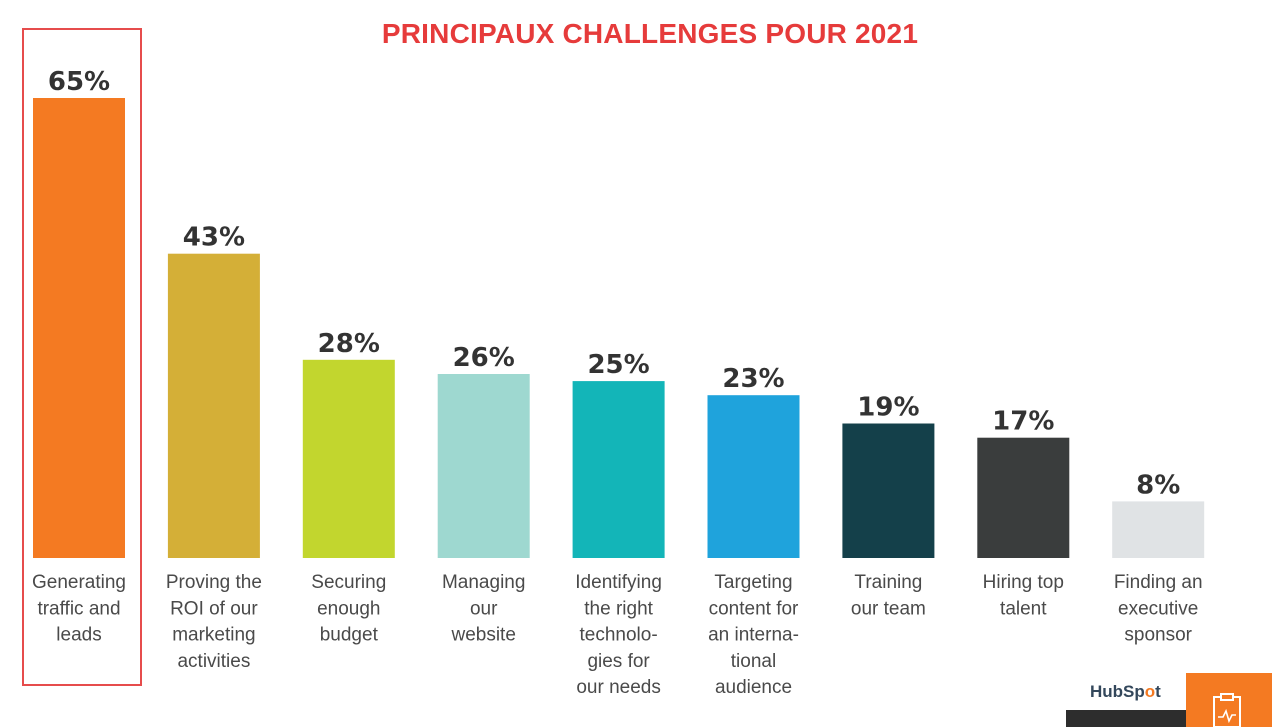 The width and height of the screenshot is (1272, 727). Describe the element at coordinates (1125, 691) in the screenshot. I see `hubspot-logo: HubSpot` at that location.